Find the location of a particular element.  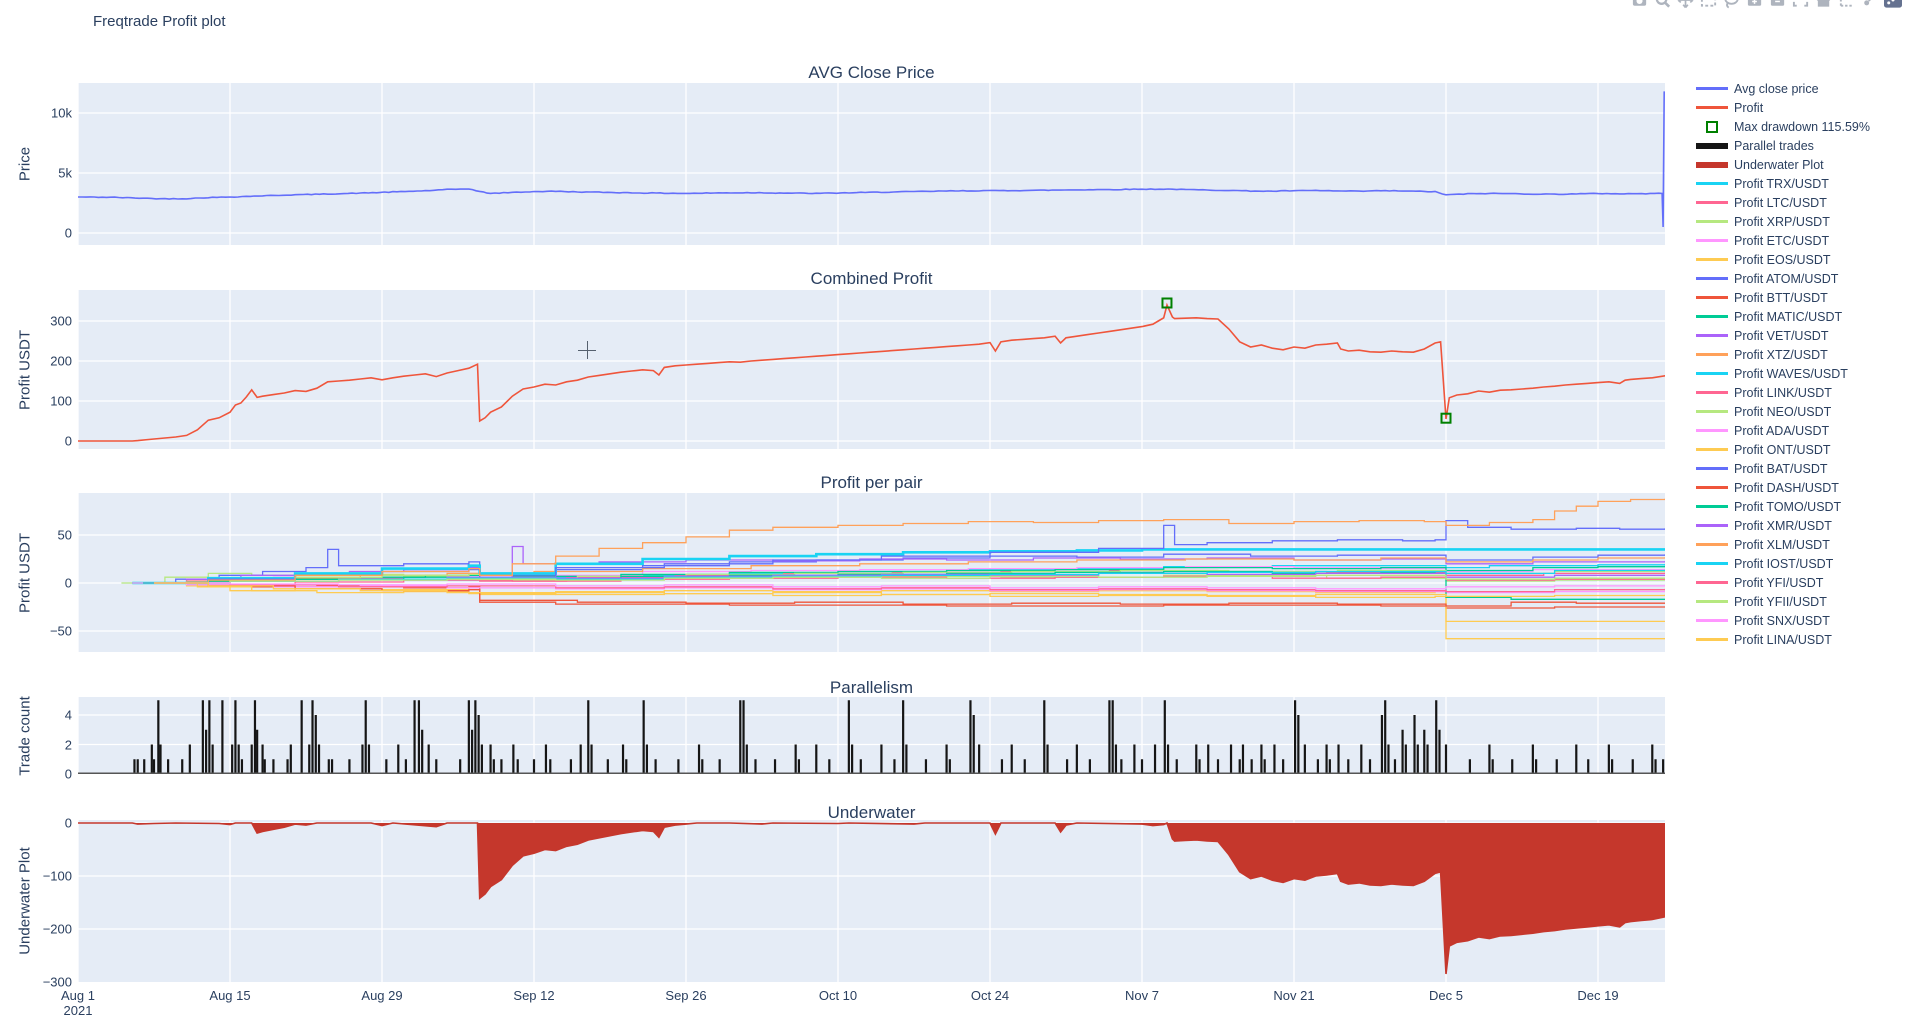

legend-item-profit-matic-usdt: Profit MATIC/USDT is located at coordinates (1769, 316).